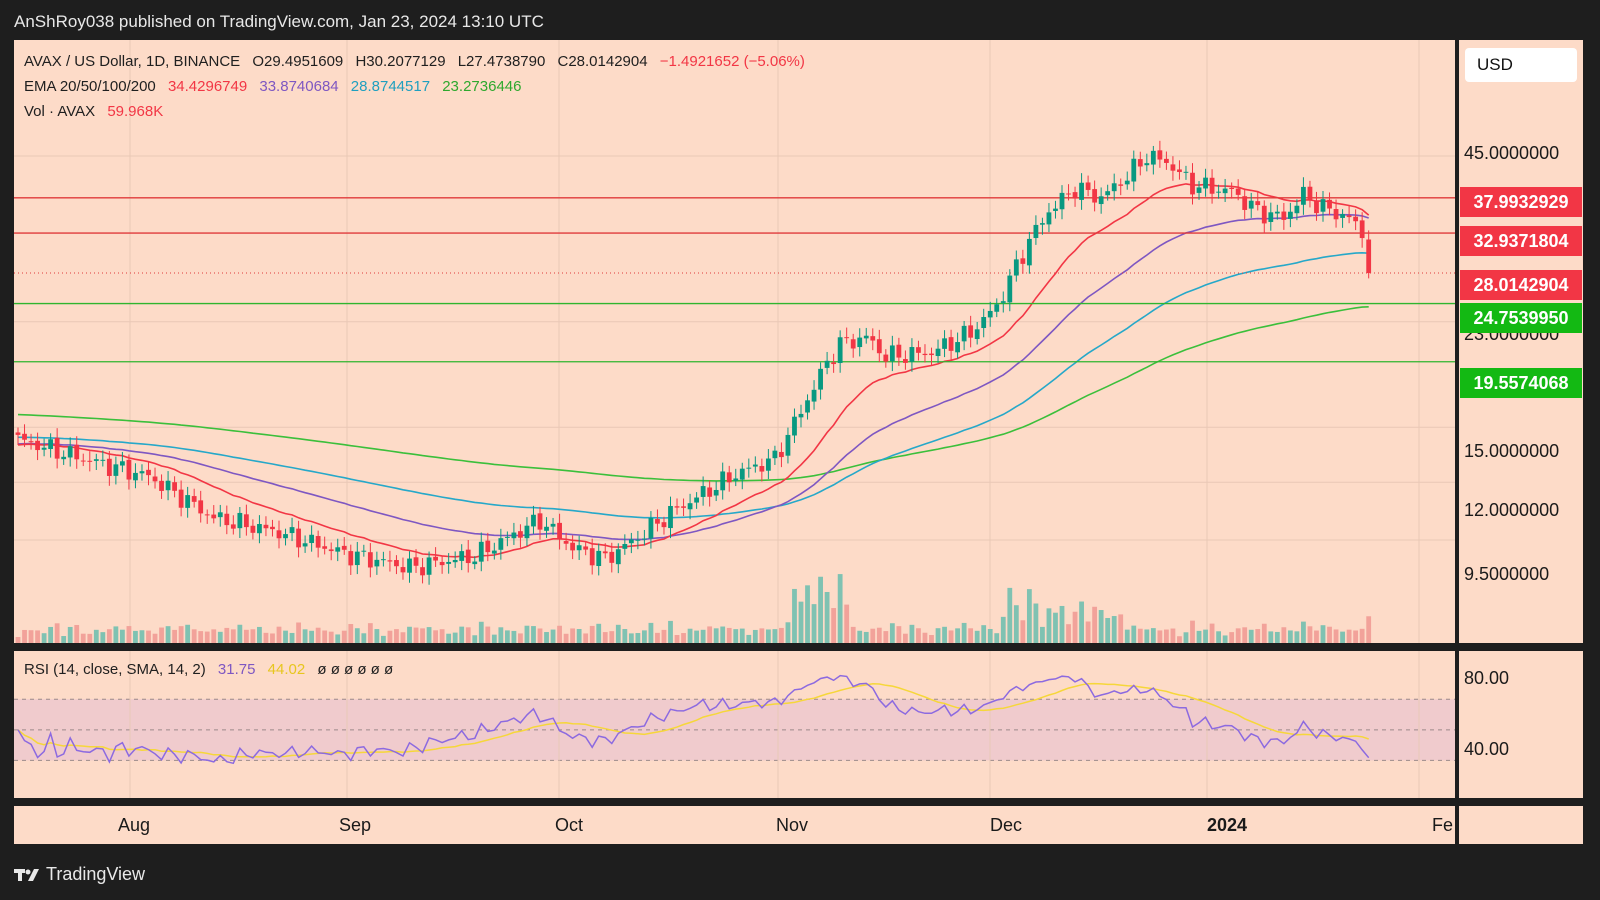 The image size is (1600, 900). I want to click on time-axis, so click(734, 825).